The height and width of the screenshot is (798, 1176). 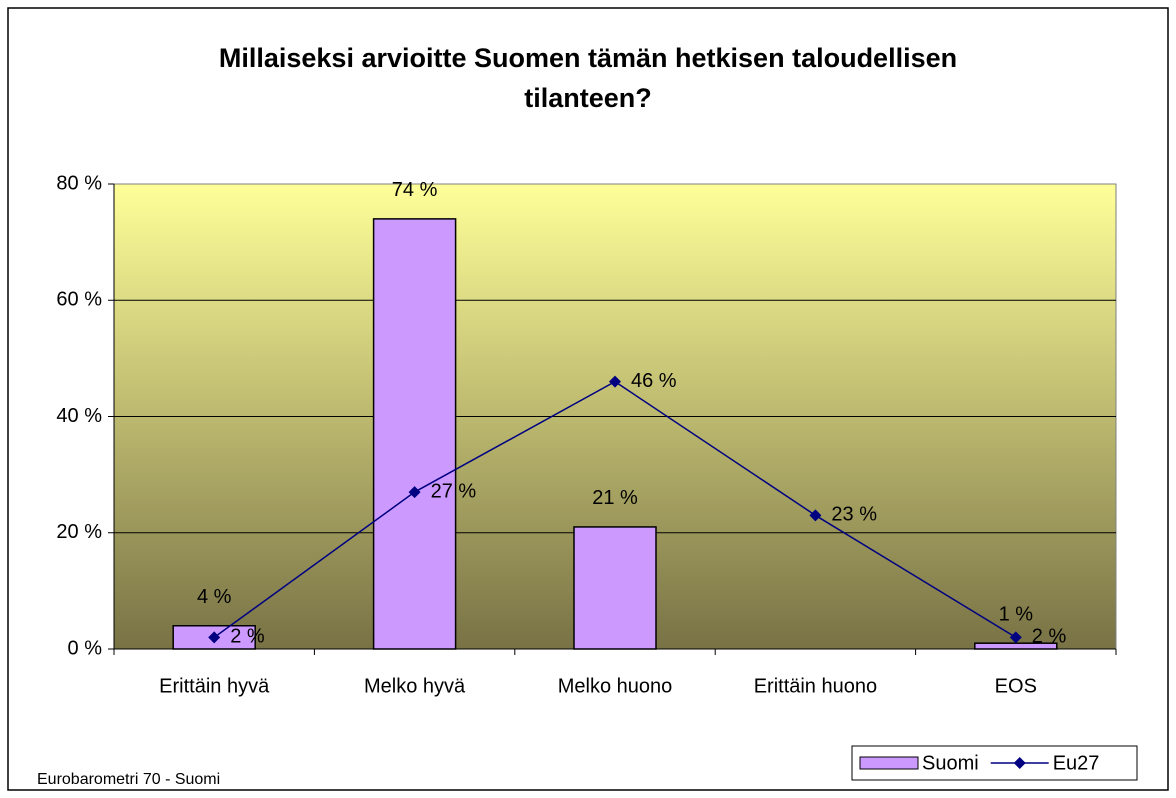 I want to click on data-label: 27 %, so click(x=454, y=491).